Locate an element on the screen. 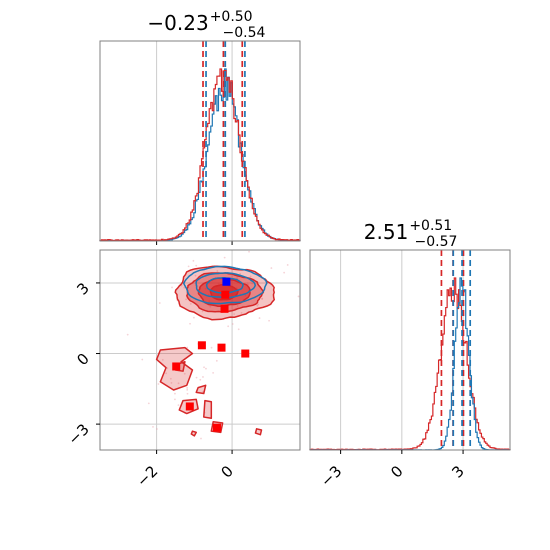  bottom-right-title: 2.51+0.51 is located at coordinates (408, 231).